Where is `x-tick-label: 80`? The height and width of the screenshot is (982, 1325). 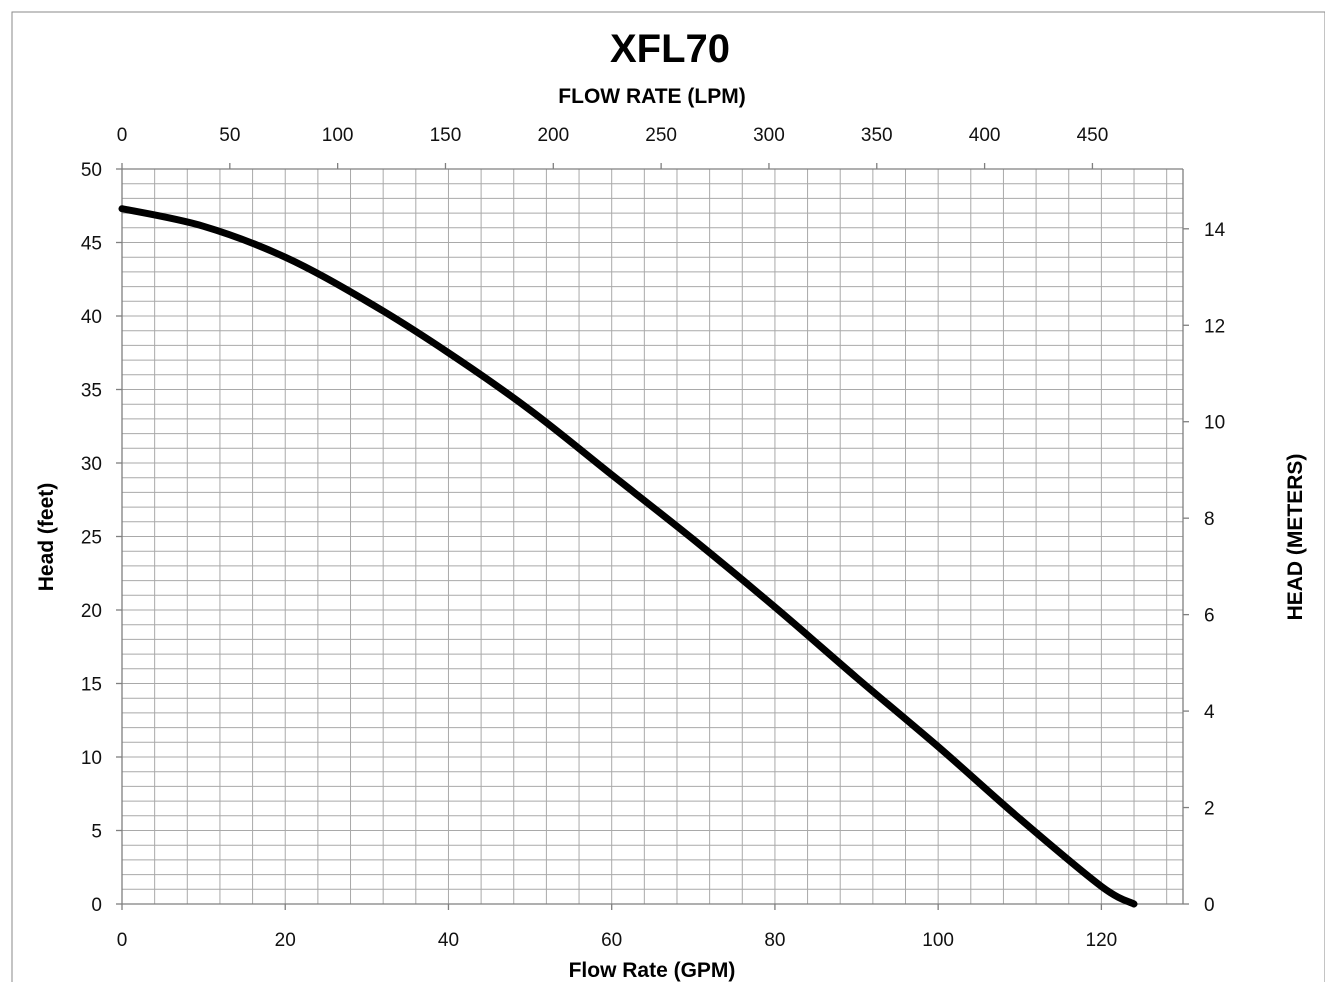 x-tick-label: 80 is located at coordinates (774, 940).